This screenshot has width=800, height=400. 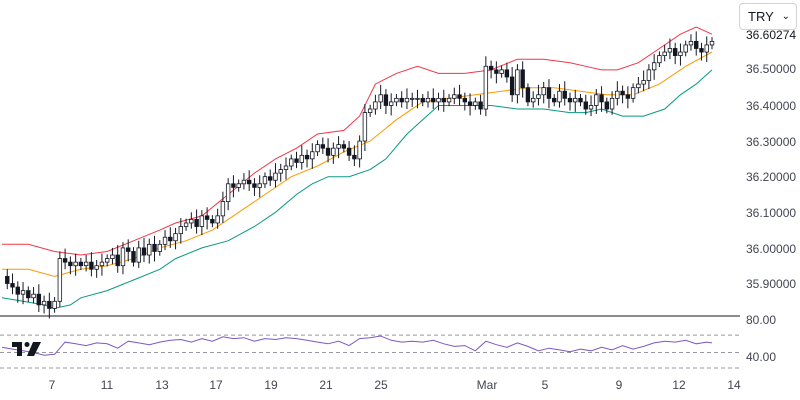 I want to click on tradingview-logo, so click(x=26, y=349).